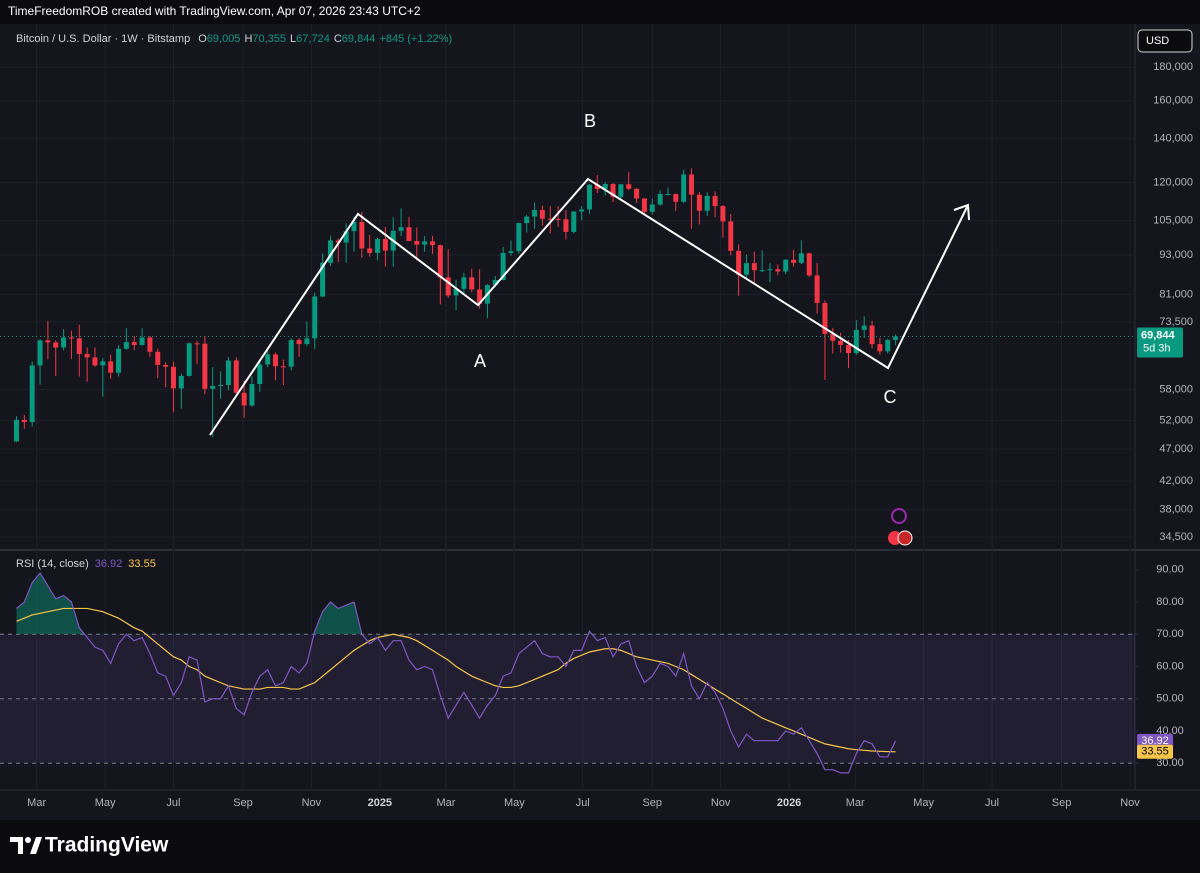 The width and height of the screenshot is (1200, 873). I want to click on y-tick-label: 105,000, so click(1173, 221).